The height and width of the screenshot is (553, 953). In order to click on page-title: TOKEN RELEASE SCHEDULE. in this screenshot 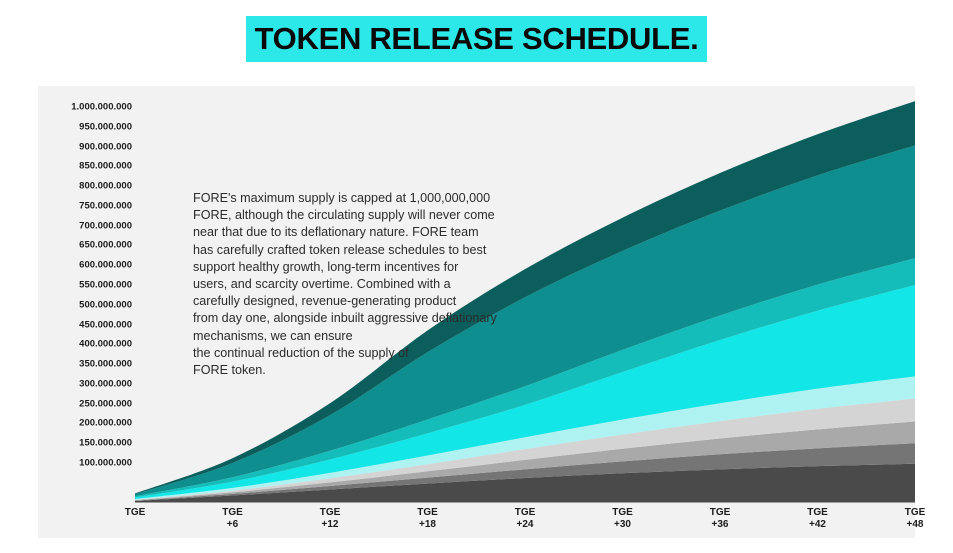, I will do `click(476, 39)`.